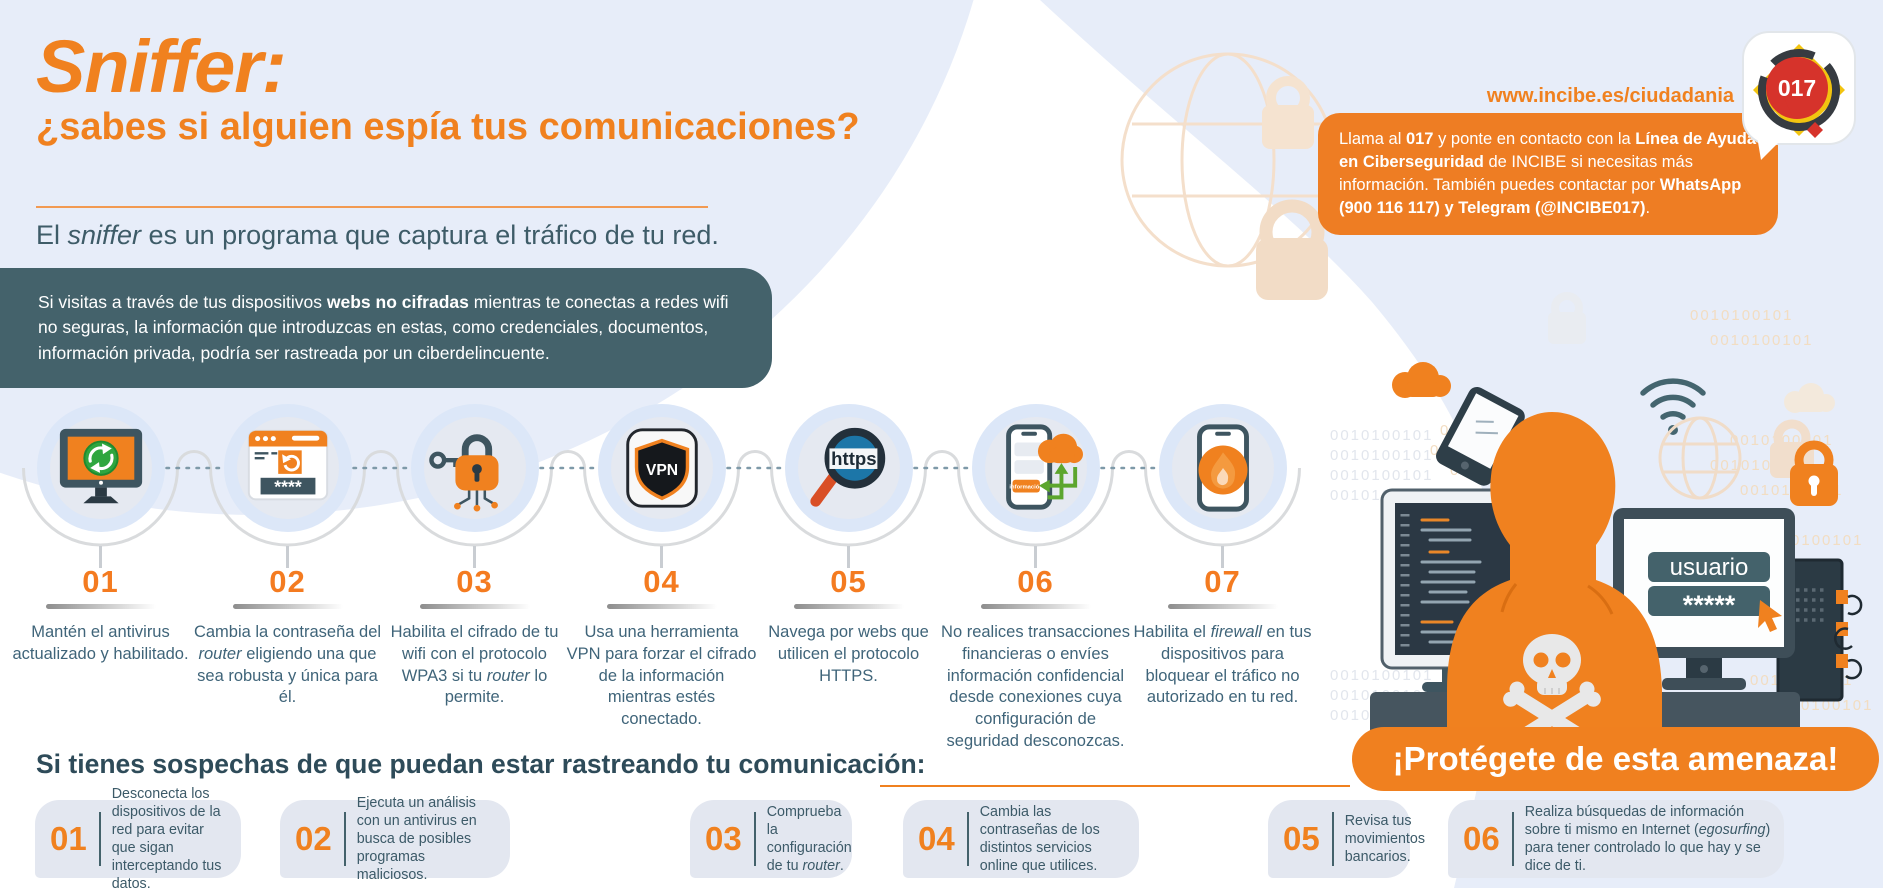 The width and height of the screenshot is (1883, 888). What do you see at coordinates (1481, 838) in the screenshot?
I see `suspect-item-6-number: 06` at bounding box center [1481, 838].